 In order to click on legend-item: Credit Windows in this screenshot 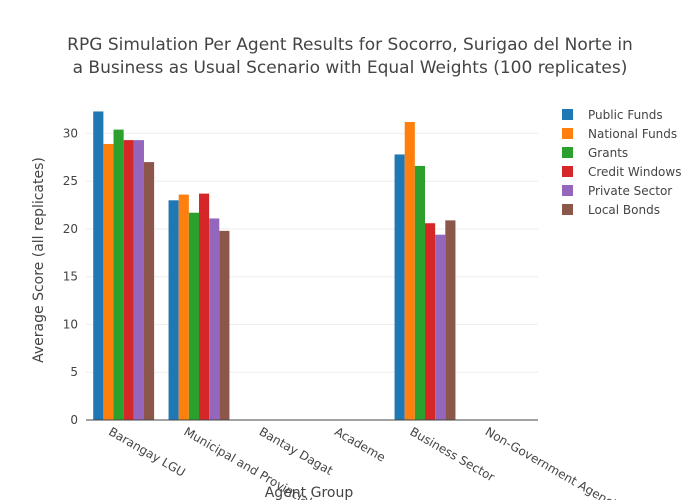, I will do `click(621, 172)`.